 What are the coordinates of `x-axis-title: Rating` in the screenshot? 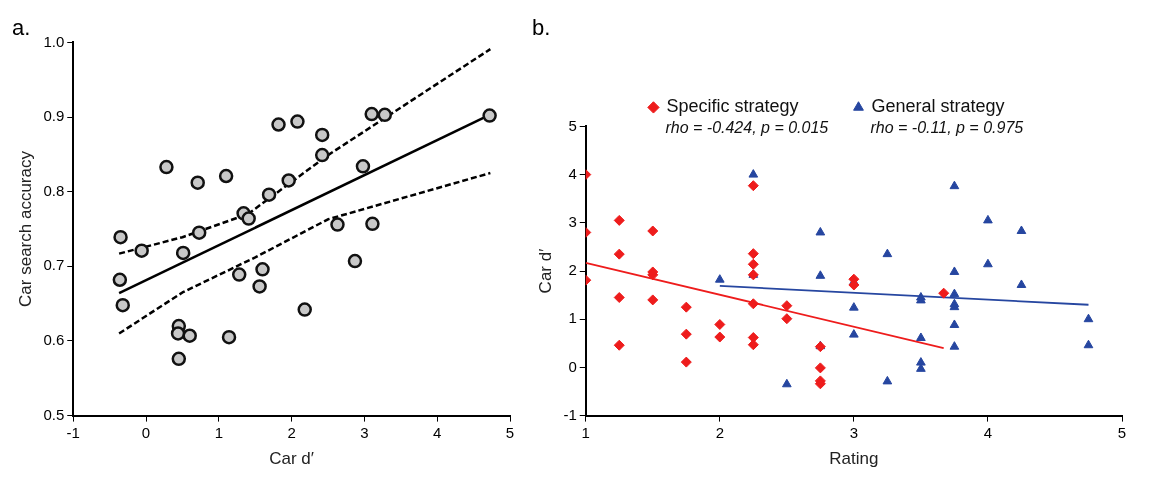 It's located at (854, 459).